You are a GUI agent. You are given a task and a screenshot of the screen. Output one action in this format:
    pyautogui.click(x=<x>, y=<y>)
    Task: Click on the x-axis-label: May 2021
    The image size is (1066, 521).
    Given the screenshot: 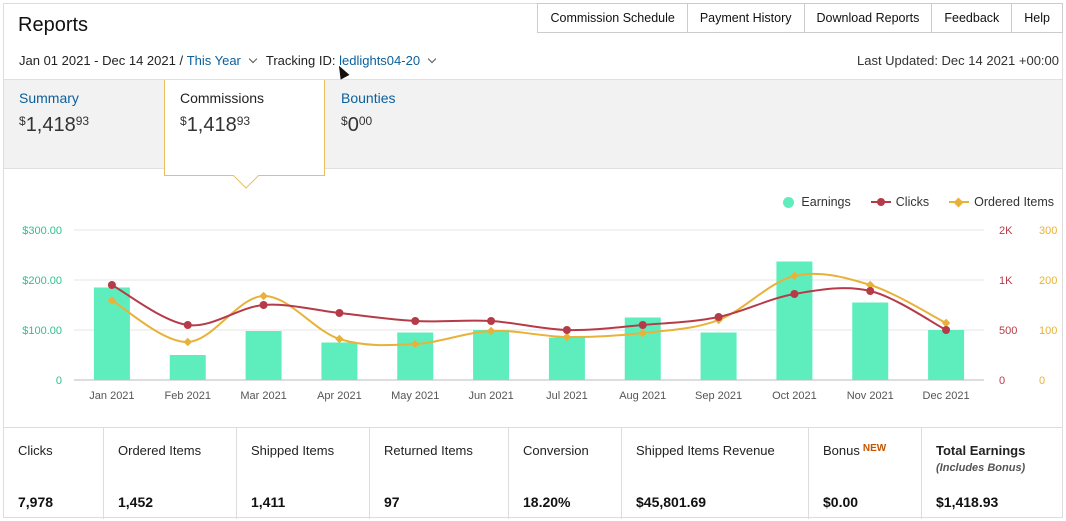 What is the action you would take?
    pyautogui.click(x=415, y=396)
    